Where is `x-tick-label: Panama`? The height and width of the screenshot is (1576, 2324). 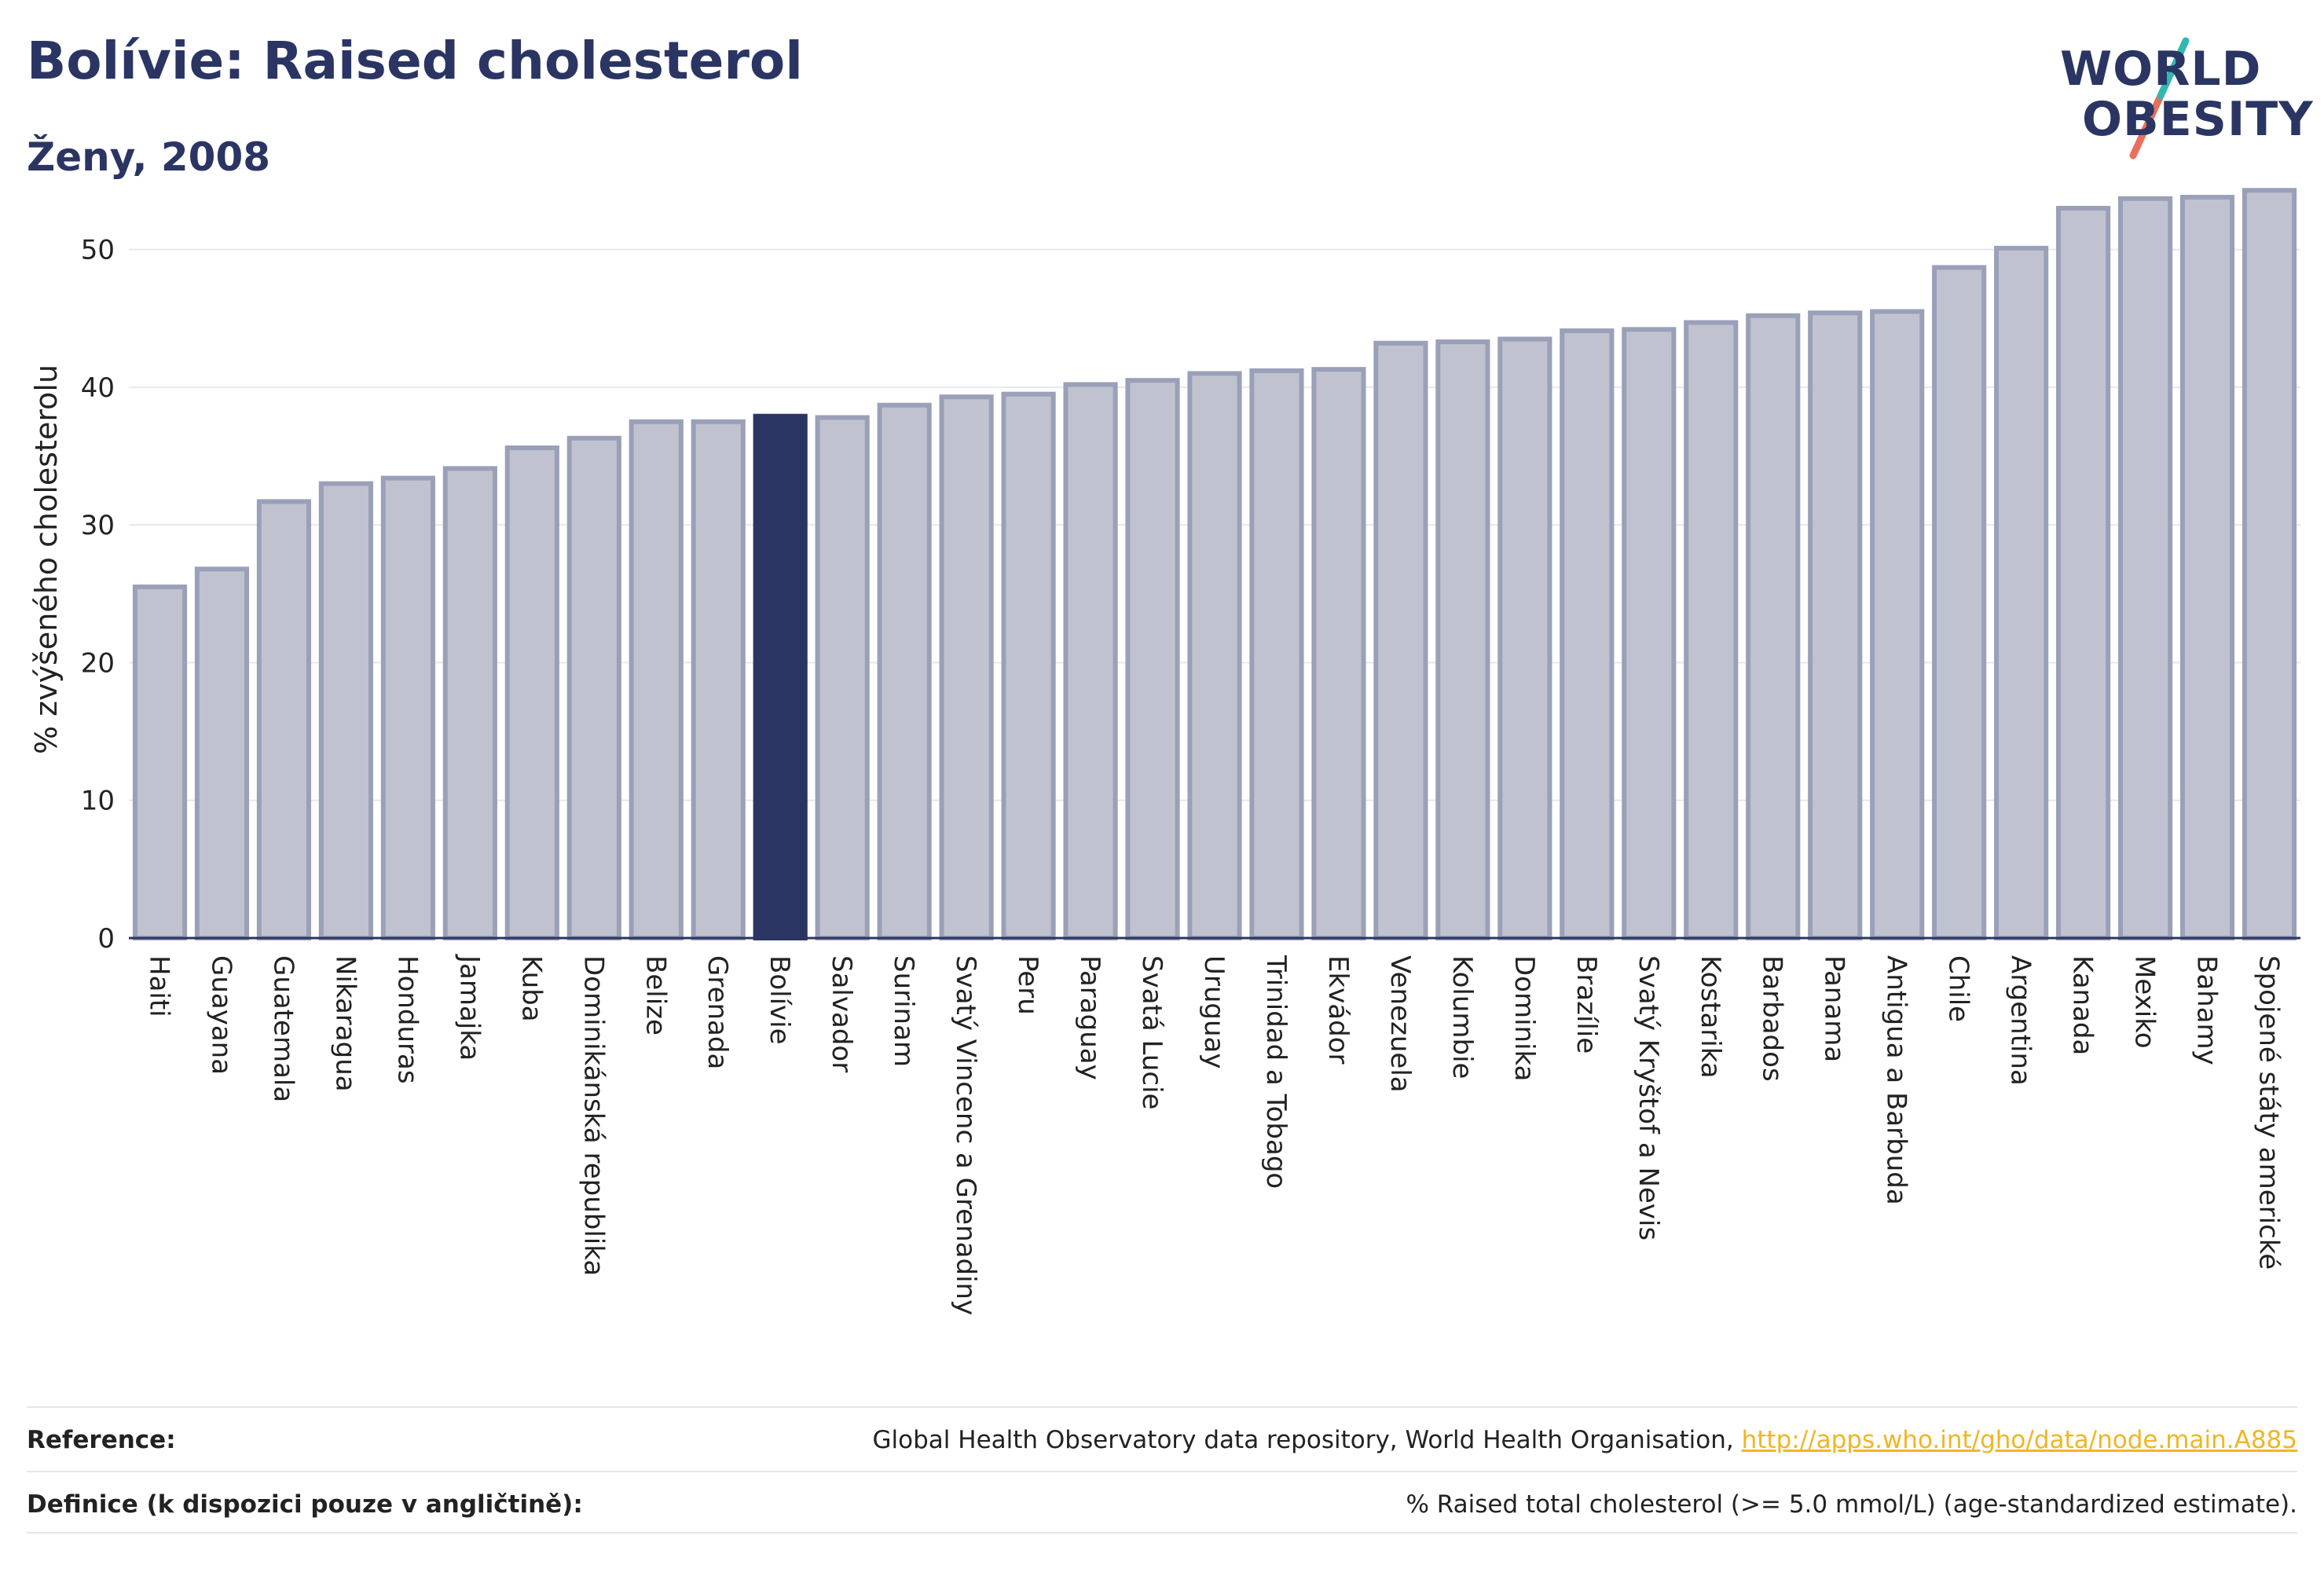
x-tick-label: Panama is located at coordinates (1834, 1008).